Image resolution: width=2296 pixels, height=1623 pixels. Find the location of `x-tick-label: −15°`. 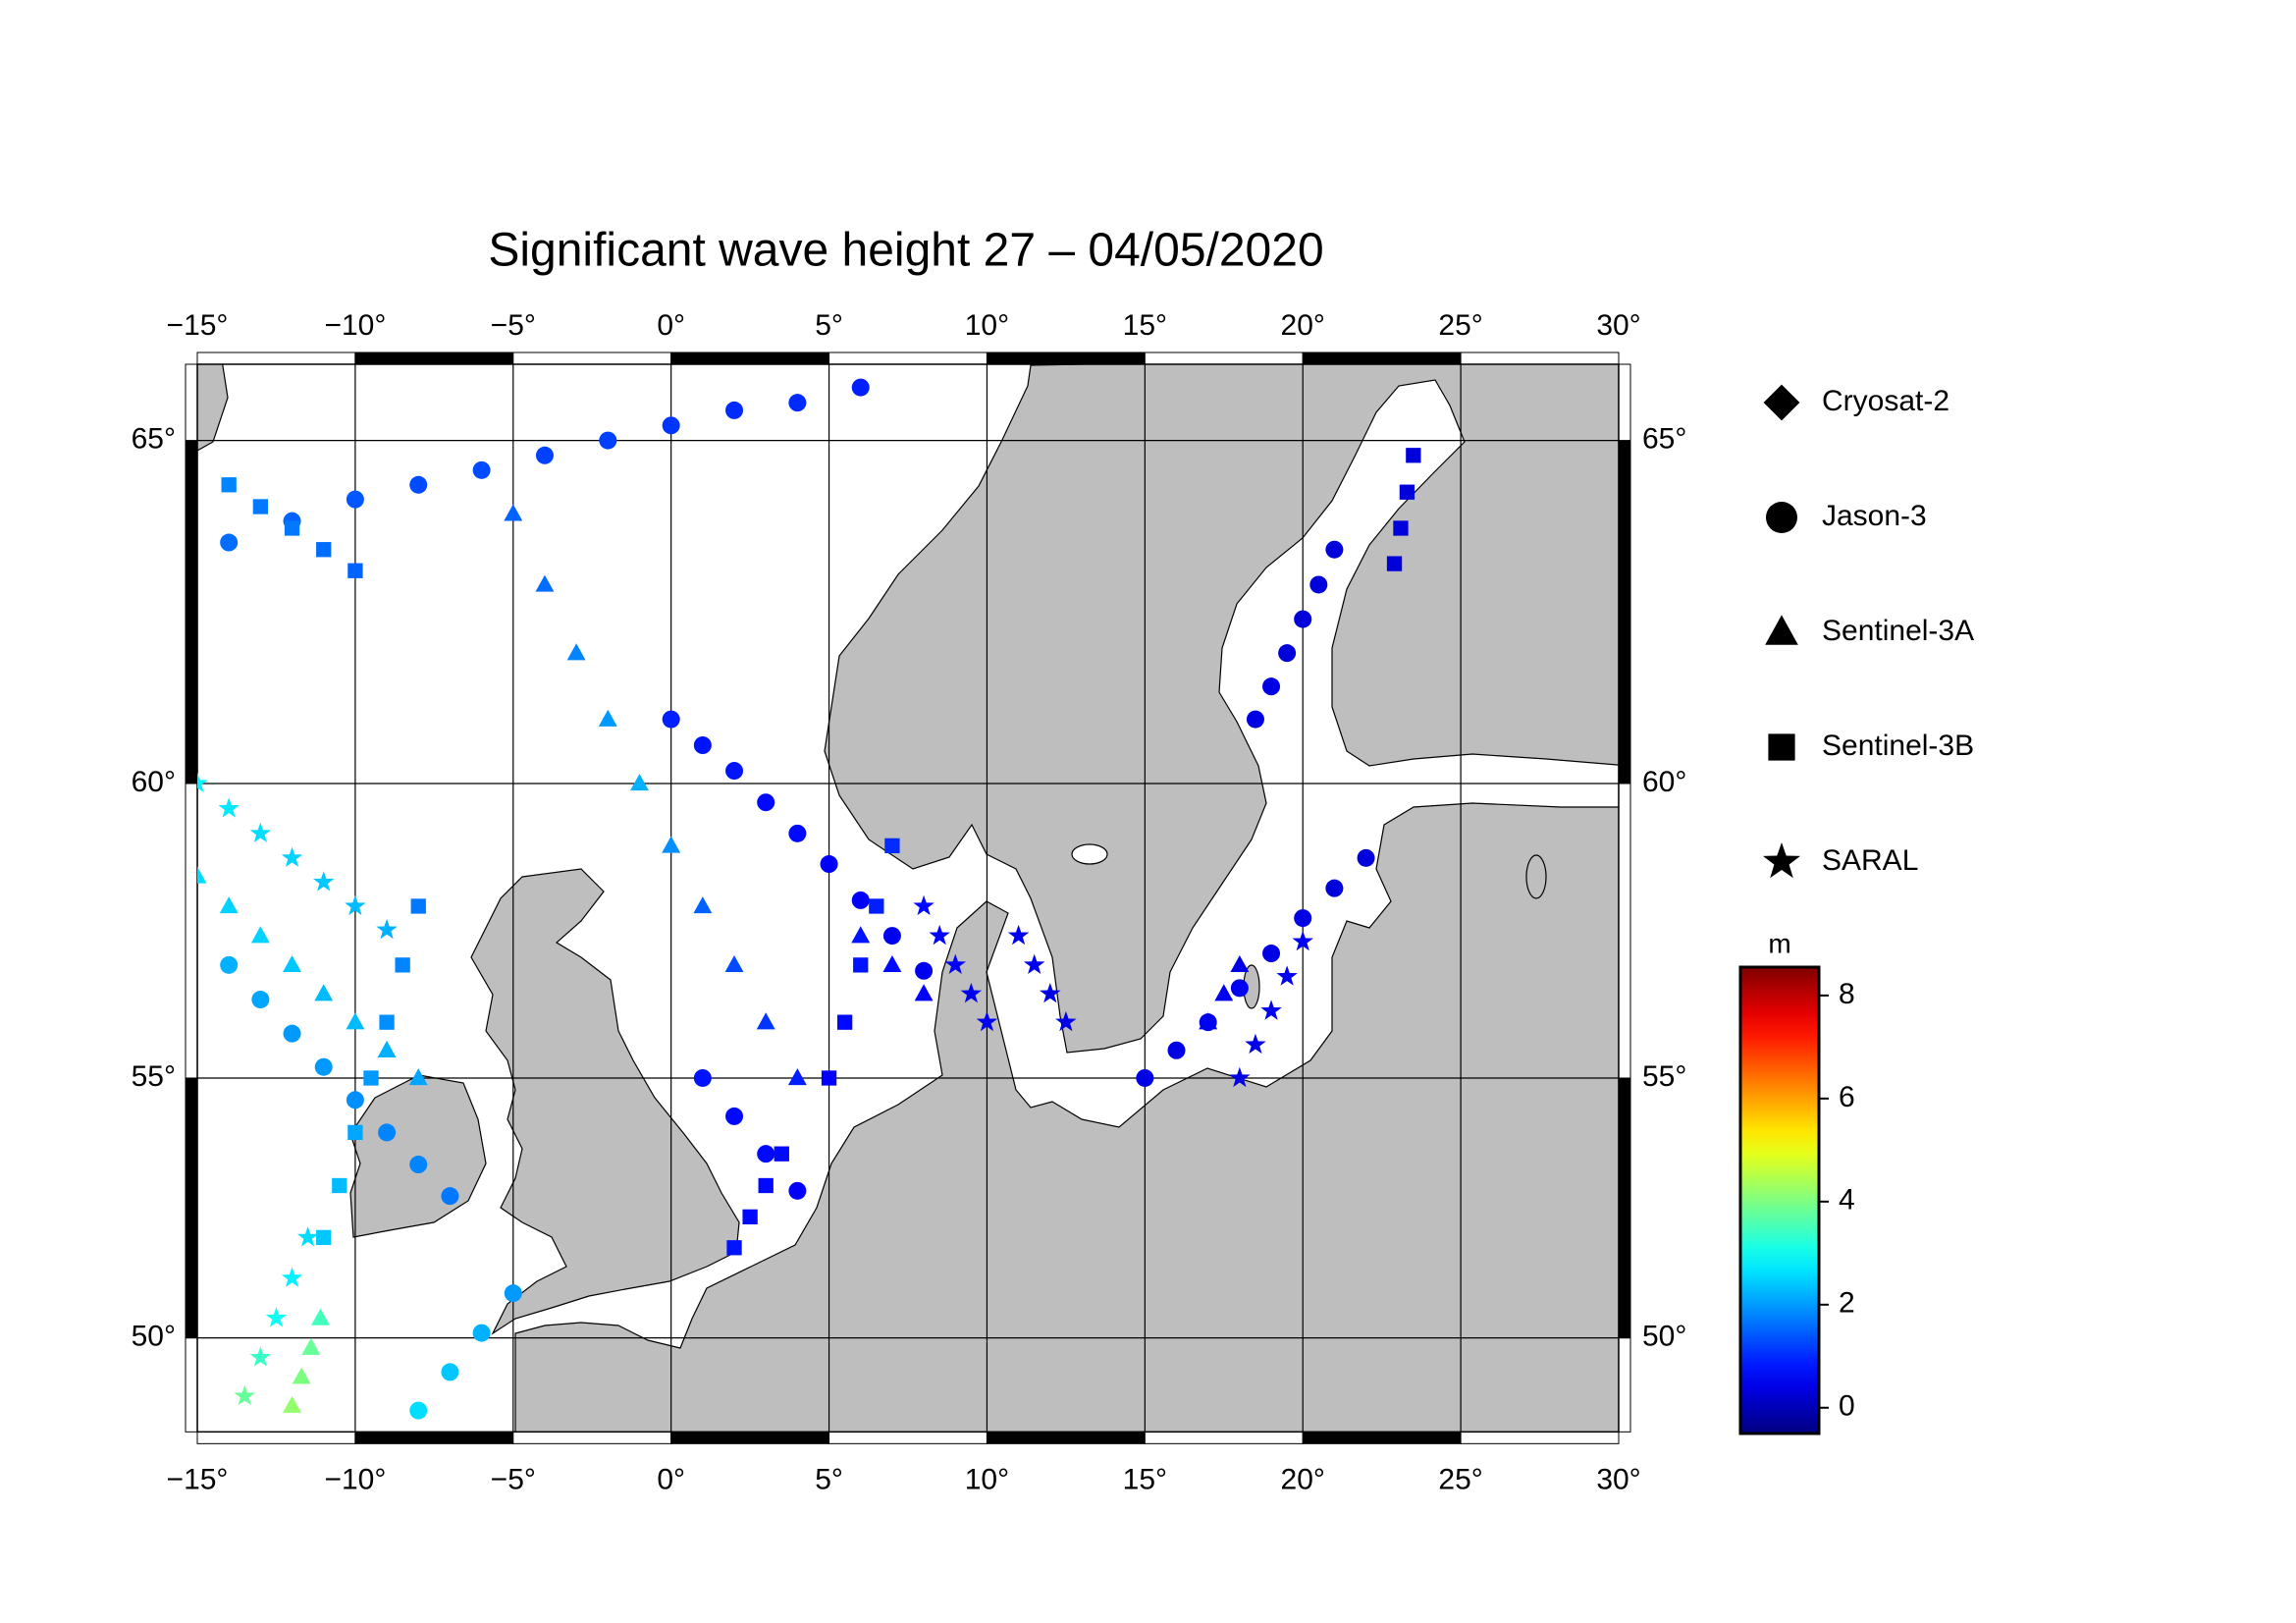

x-tick-label: −15° is located at coordinates (198, 1479).